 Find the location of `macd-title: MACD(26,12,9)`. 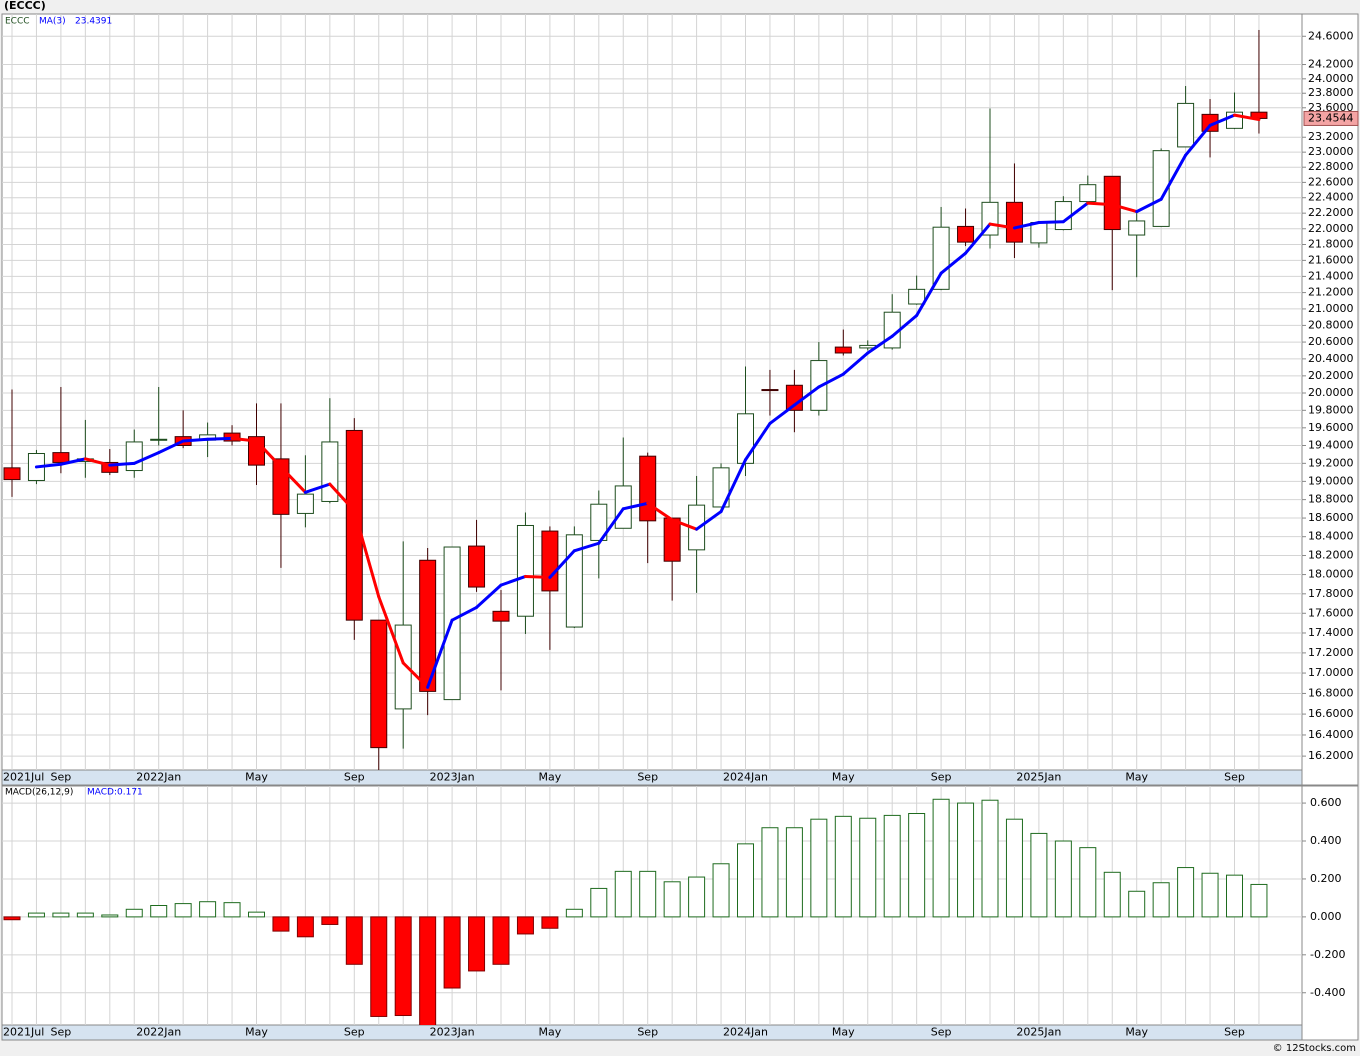

macd-title: MACD(26,12,9) is located at coordinates (39, 793).